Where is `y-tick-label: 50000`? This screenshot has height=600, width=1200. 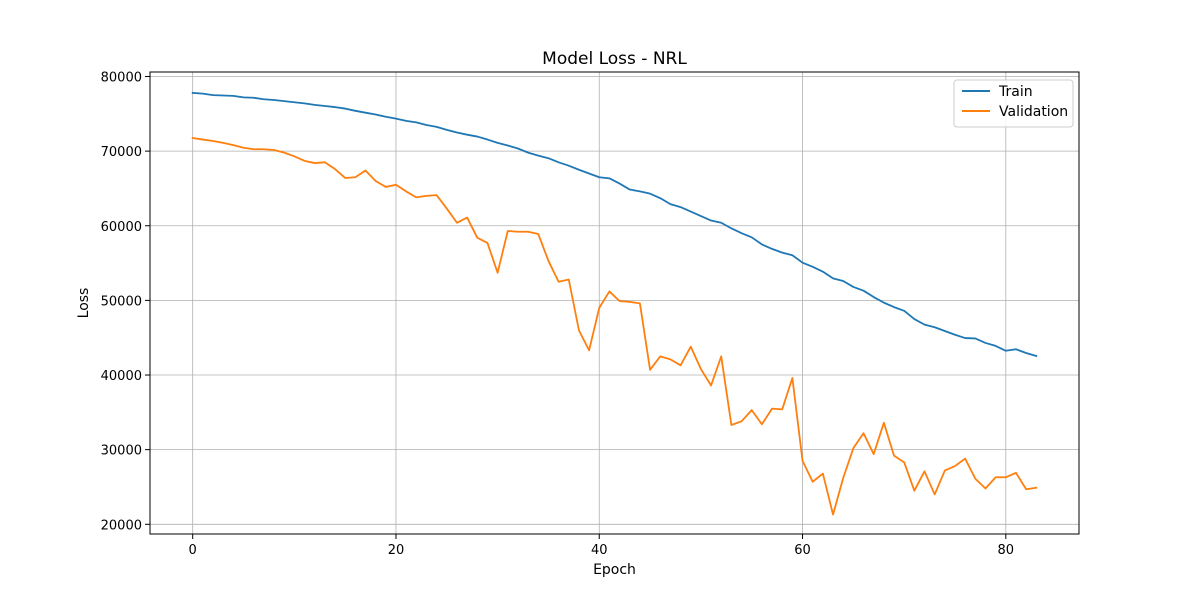
y-tick-label: 50000 is located at coordinates (121, 301).